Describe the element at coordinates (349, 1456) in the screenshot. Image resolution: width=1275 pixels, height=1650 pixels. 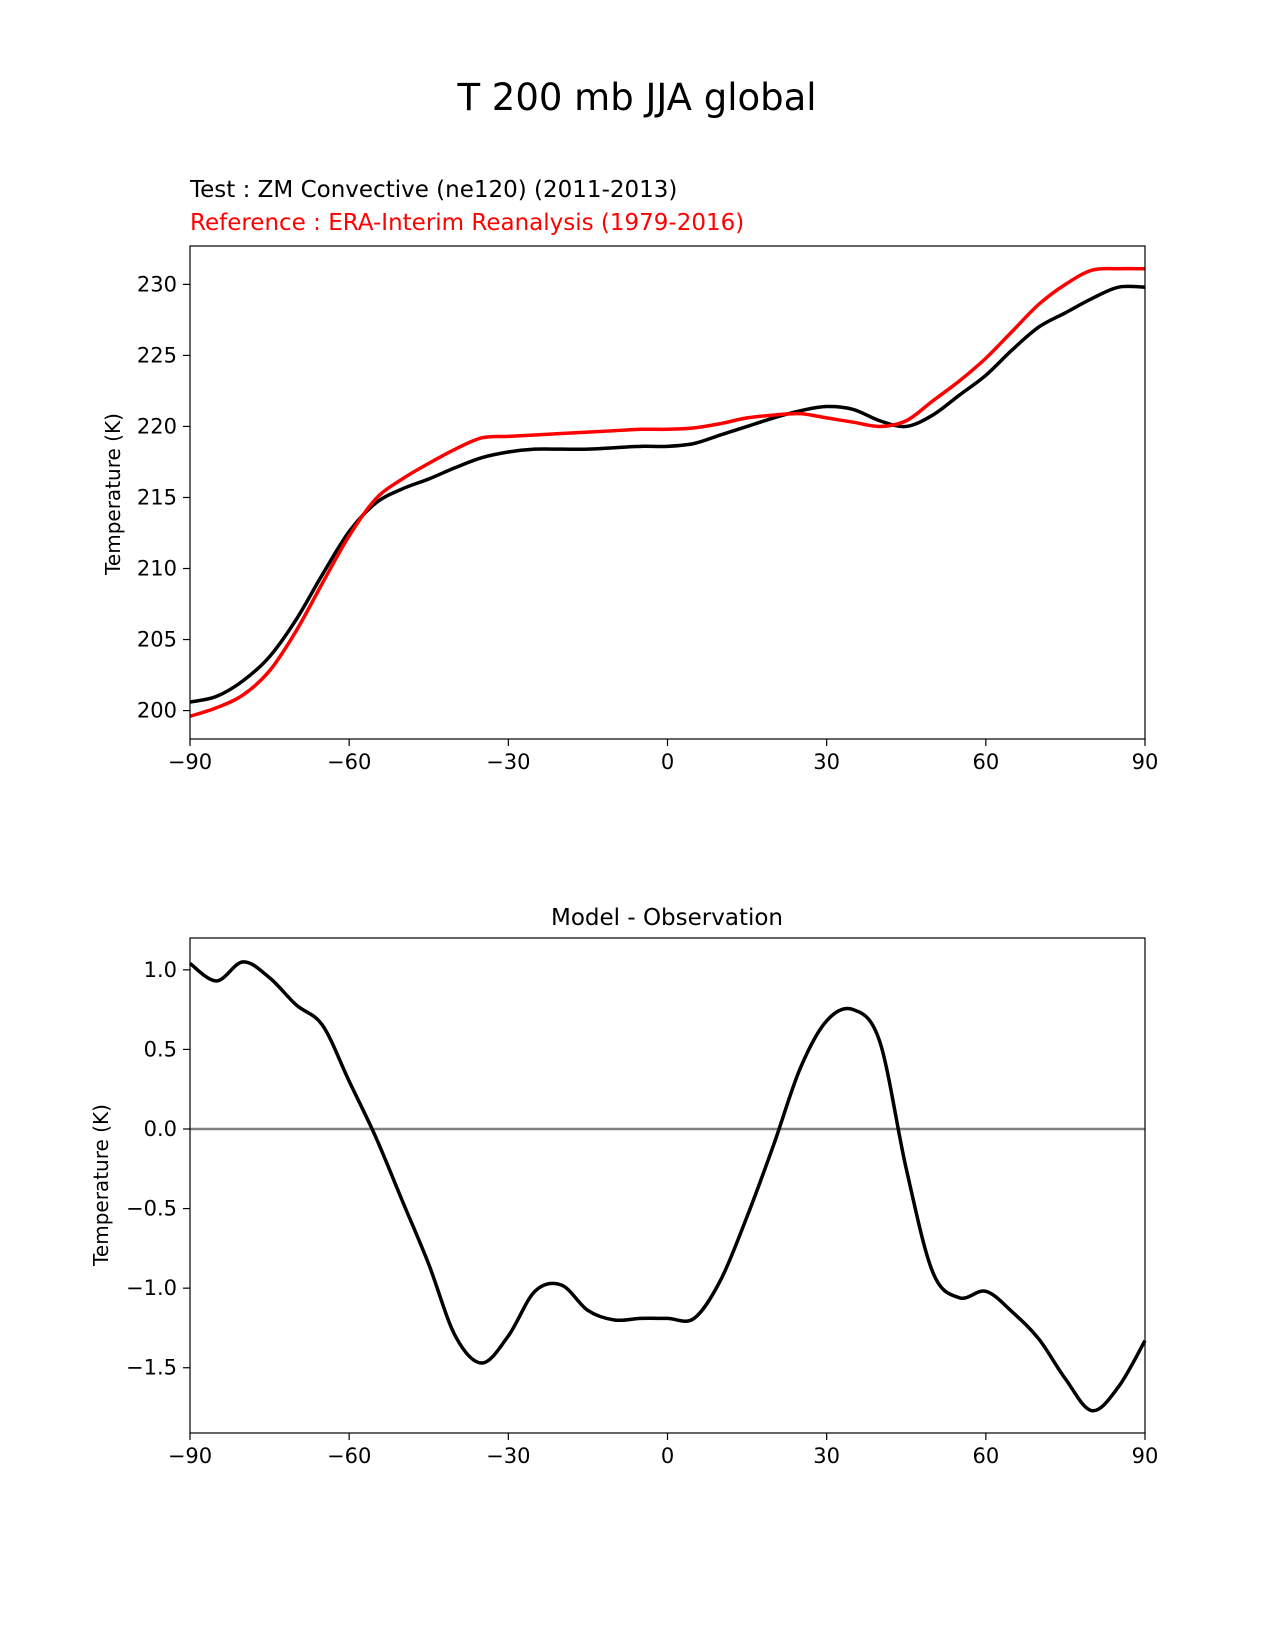
I see `bottom-x-tick-label: −60` at that location.